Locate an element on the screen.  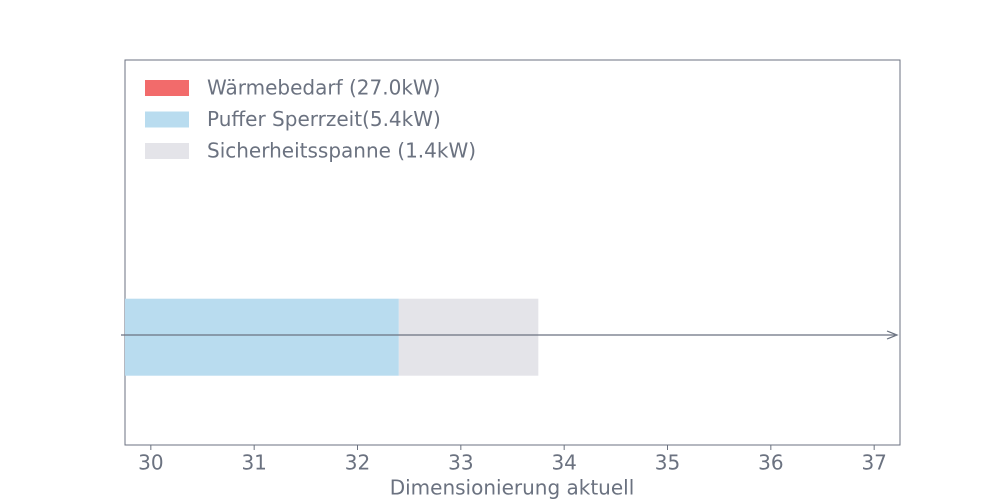
x-tick-label: 30 is located at coordinates (150, 463).